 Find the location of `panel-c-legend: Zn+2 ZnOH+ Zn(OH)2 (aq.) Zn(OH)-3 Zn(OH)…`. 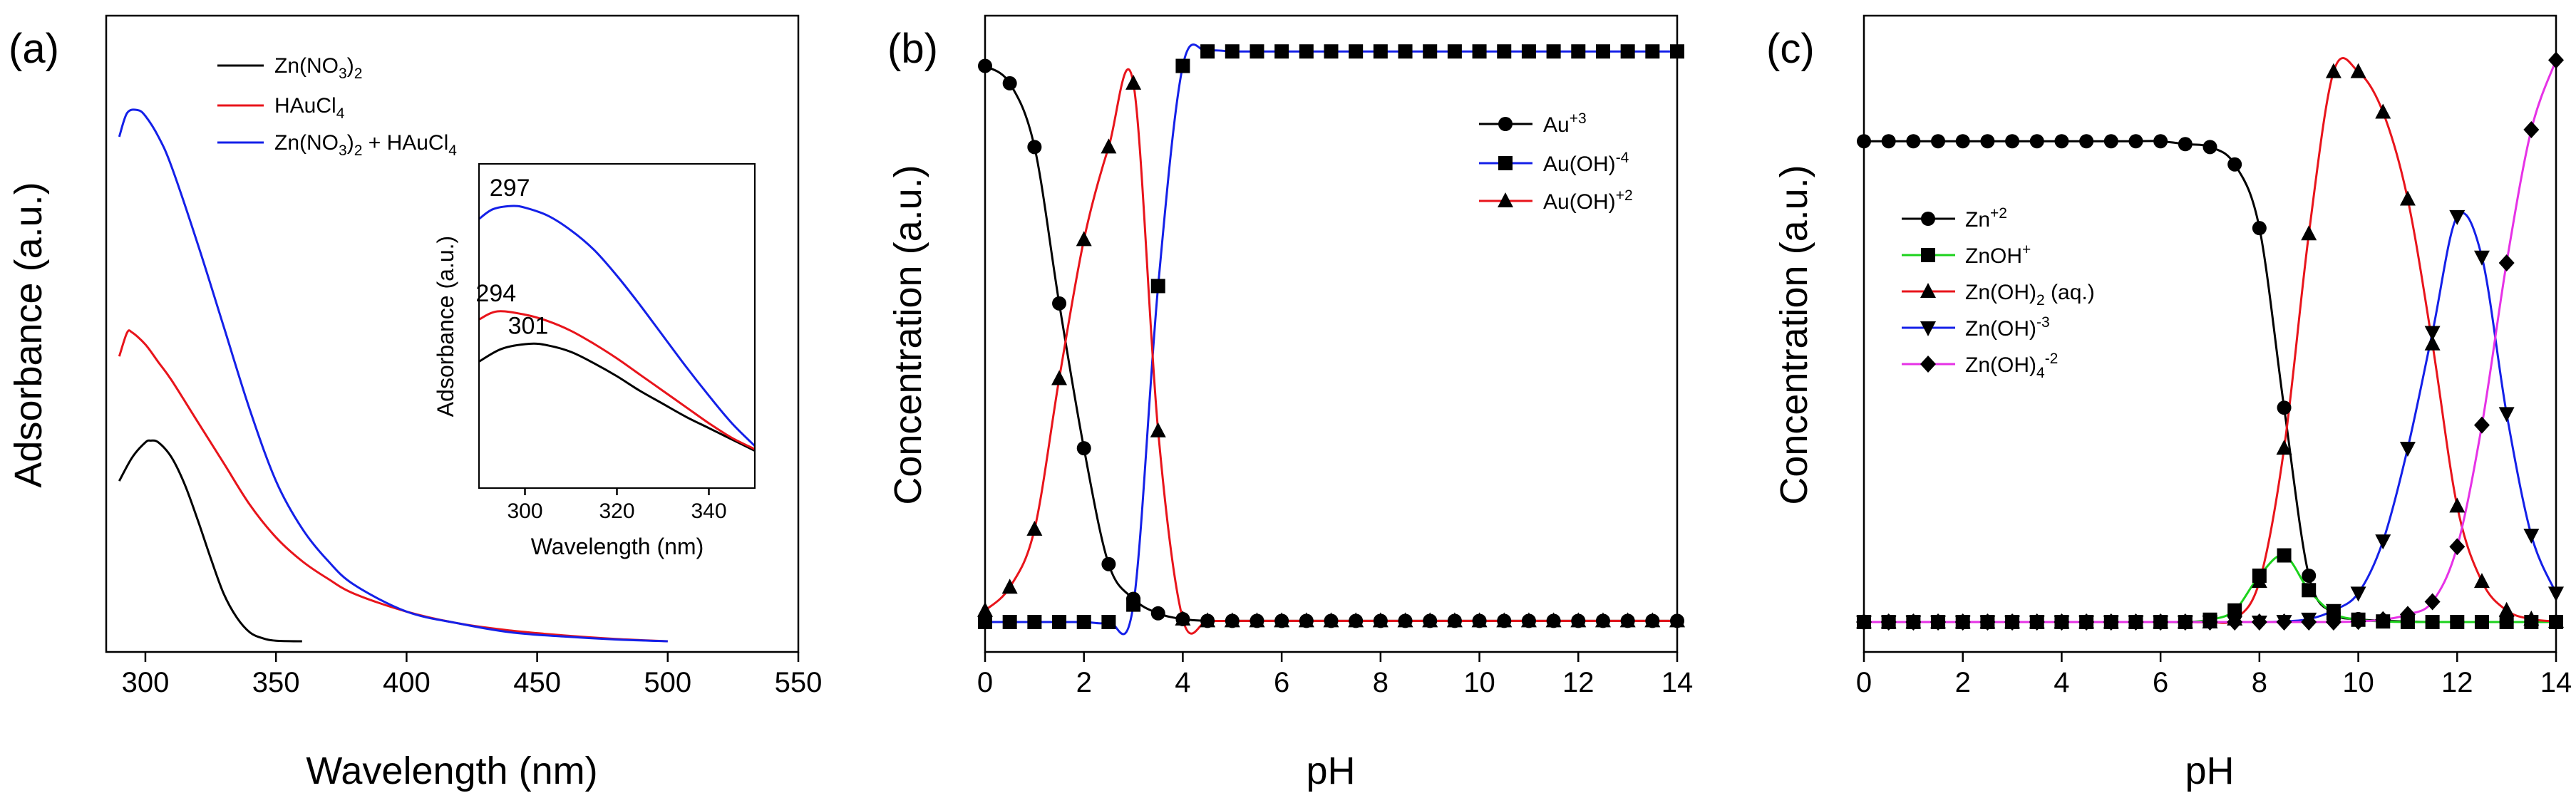

panel-c-legend: Zn+2 ZnOH+ Zn(OH)2 (aq.) Zn(OH)-3 Zn(OH)… is located at coordinates (1998, 293).